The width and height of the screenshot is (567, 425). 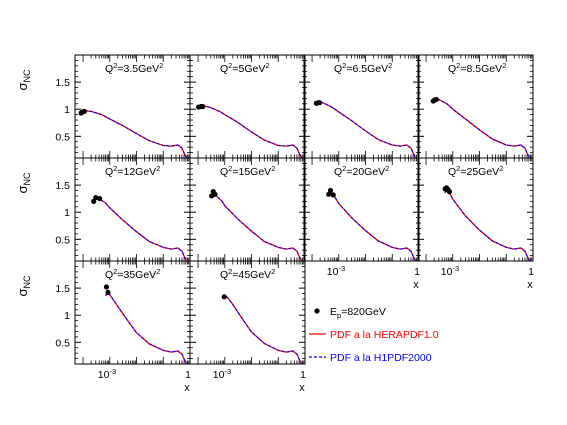 I want to click on legend-data-marker, so click(x=317, y=311).